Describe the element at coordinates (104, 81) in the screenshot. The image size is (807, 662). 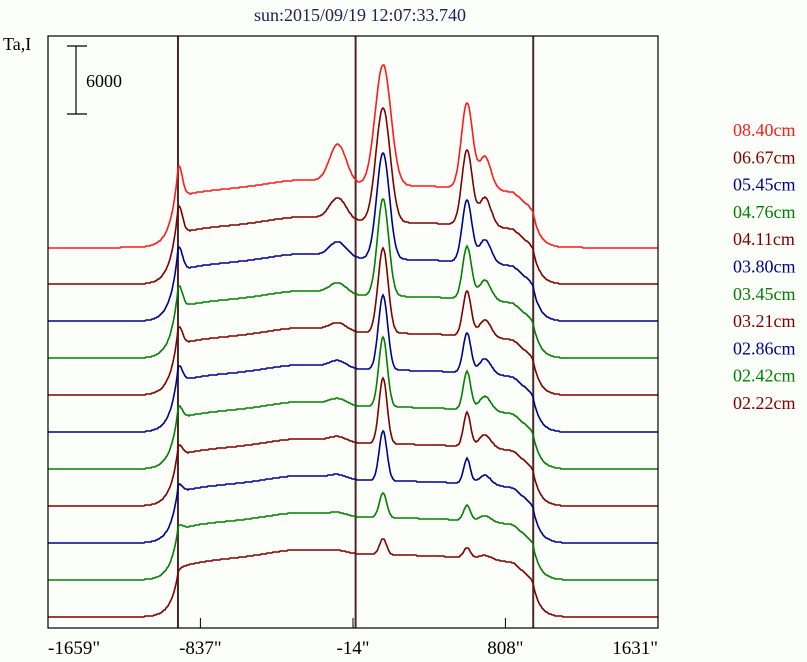
I see `scale-bar-label: 6000` at that location.